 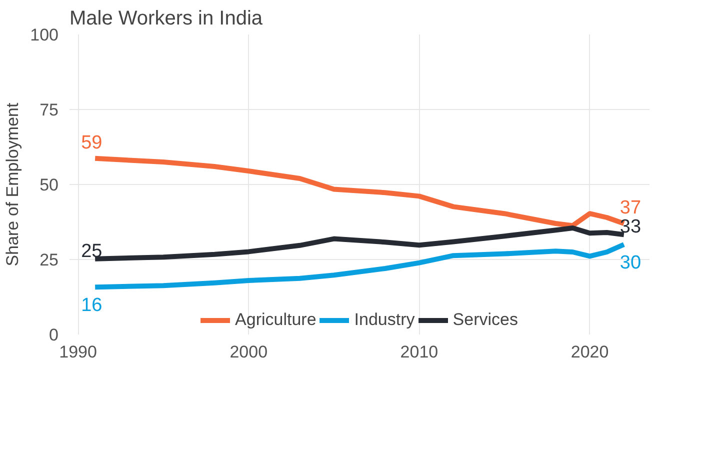 I want to click on x-tick-label: 2010, so click(x=419, y=352).